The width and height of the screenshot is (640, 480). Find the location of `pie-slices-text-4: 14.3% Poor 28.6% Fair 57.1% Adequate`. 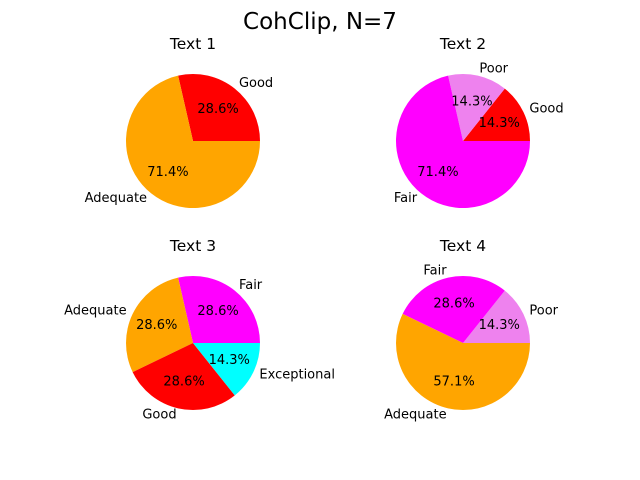

pie-slices-text-4: 14.3% Poor 28.6% Fair 57.1% Adequate is located at coordinates (471, 343).